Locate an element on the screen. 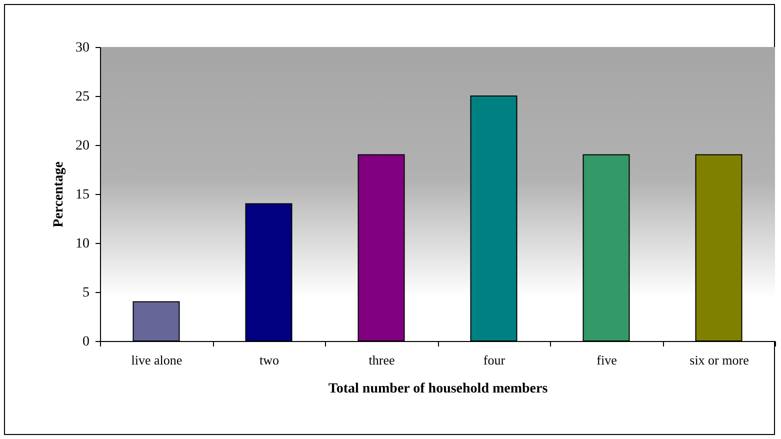  x-tick-label: three is located at coordinates (381, 360).